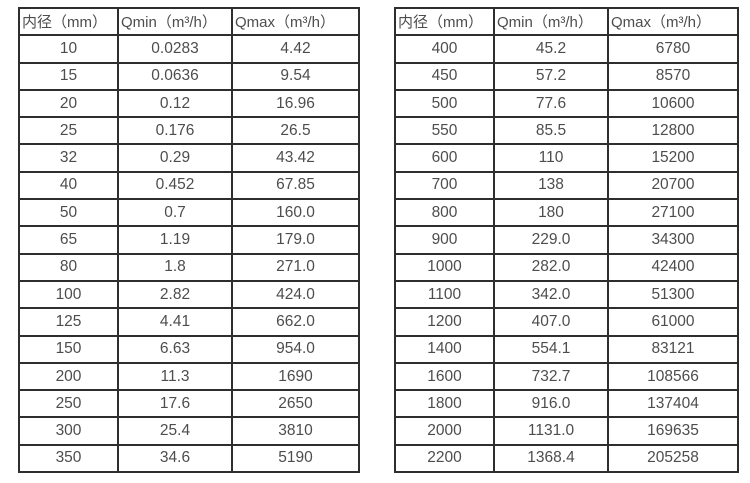 The height and width of the screenshot is (483, 750). Describe the element at coordinates (551, 240) in the screenshot. I see `table-cell: 229.0` at that location.